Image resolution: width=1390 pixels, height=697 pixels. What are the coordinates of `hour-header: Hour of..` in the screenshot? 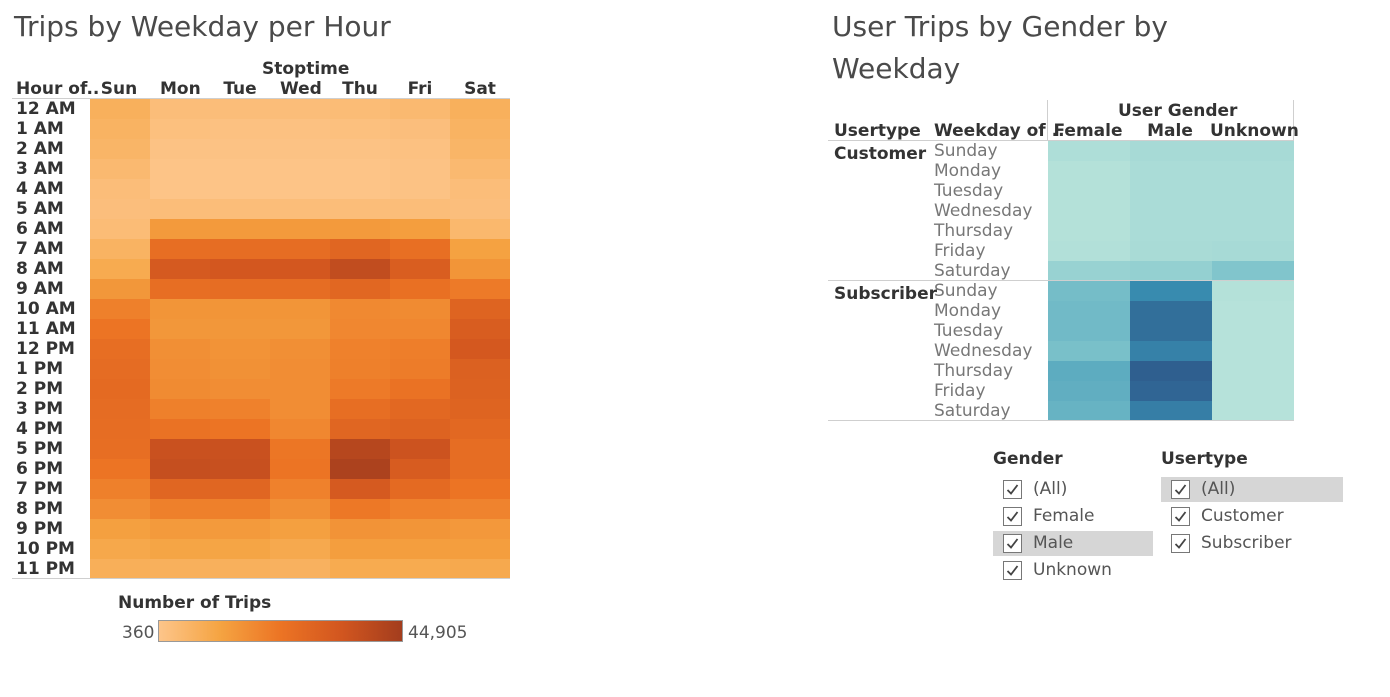 It's located at (58, 89).